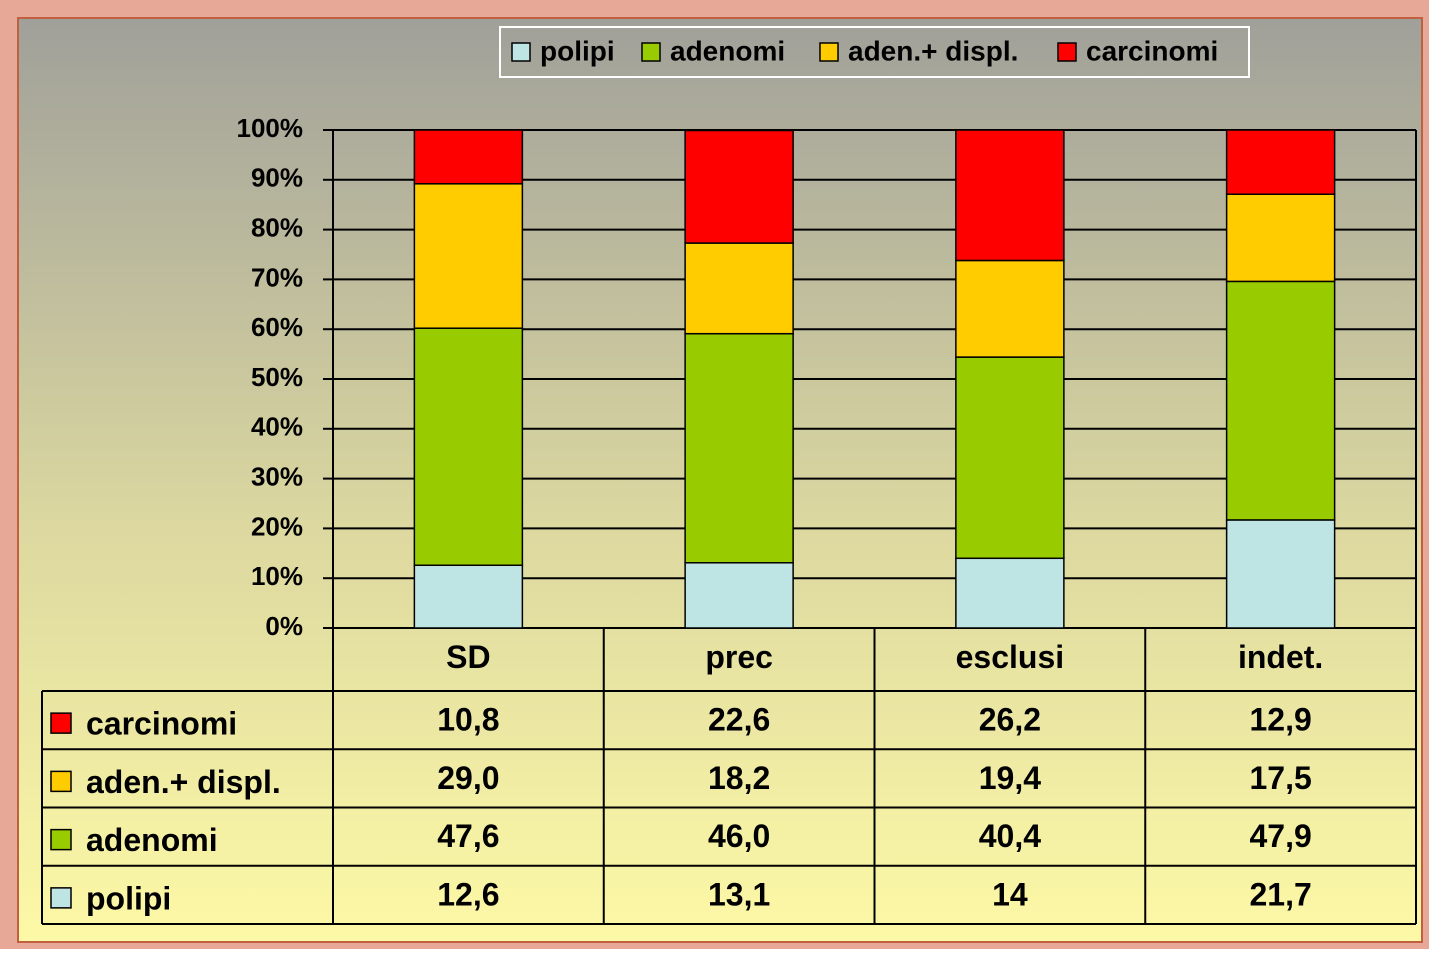  Describe the element at coordinates (277, 576) in the screenshot. I see `y-tick-label: 10%` at that location.